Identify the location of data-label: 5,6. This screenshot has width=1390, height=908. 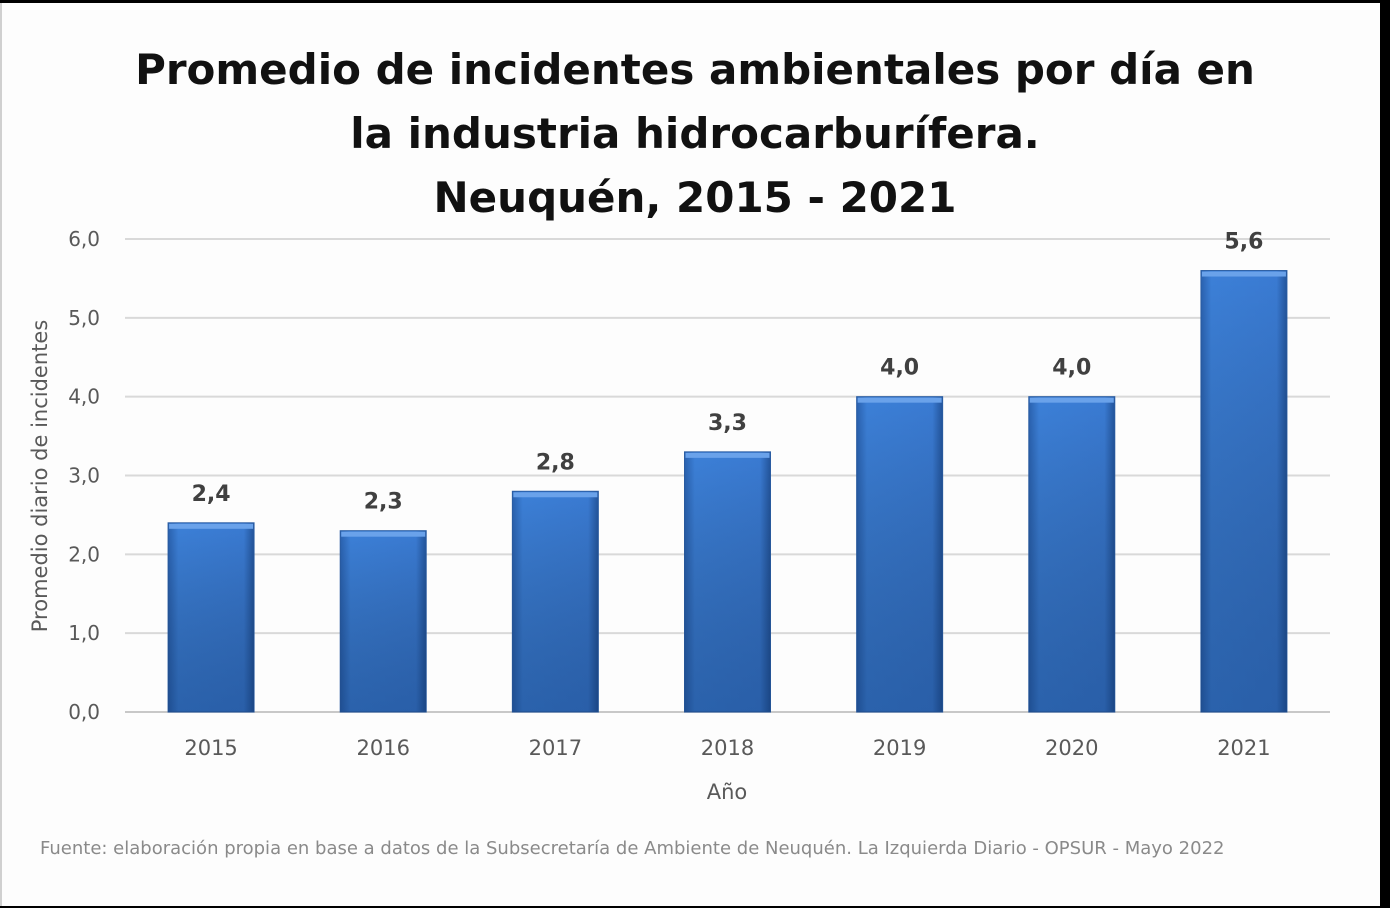
(1243, 242).